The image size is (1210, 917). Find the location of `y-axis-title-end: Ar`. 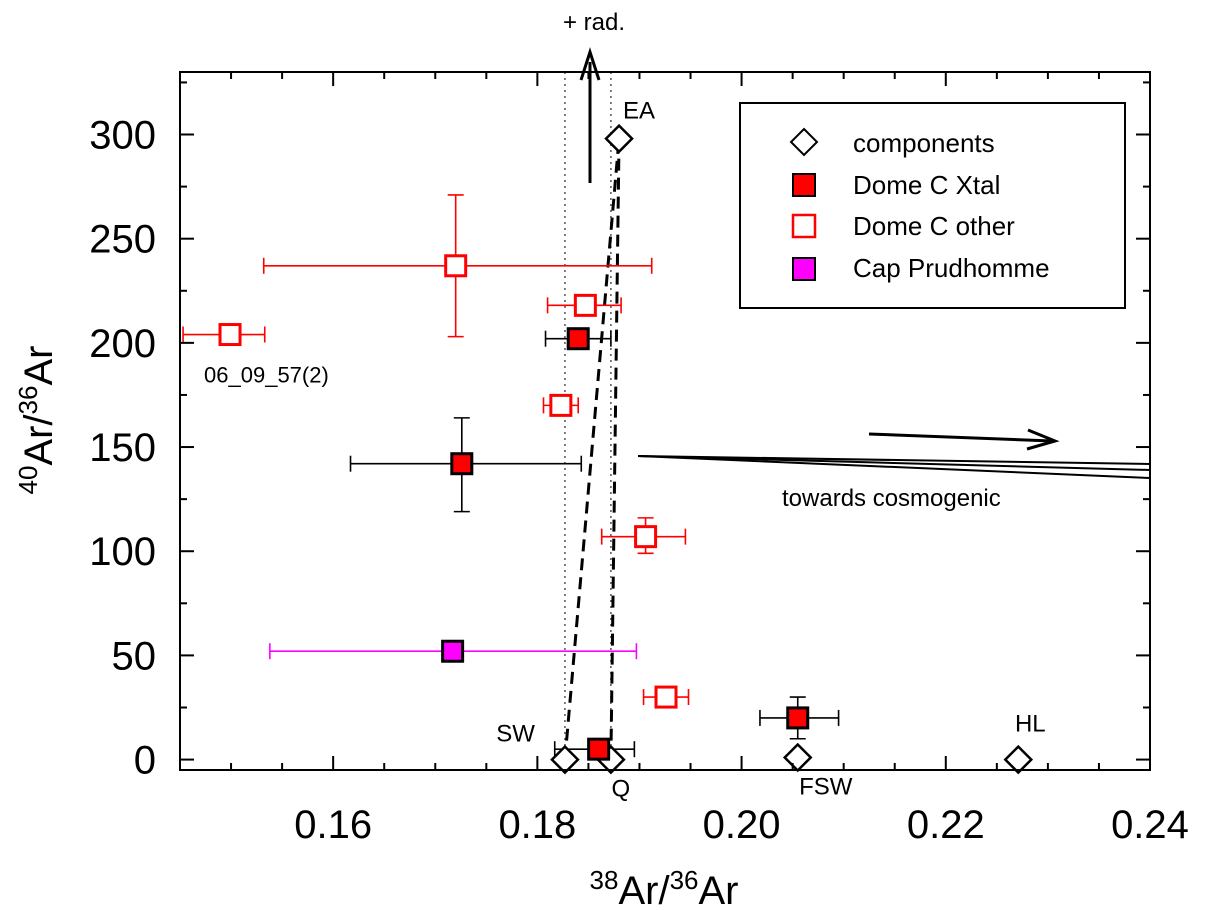

y-axis-title-end: Ar is located at coordinates (39, 366).